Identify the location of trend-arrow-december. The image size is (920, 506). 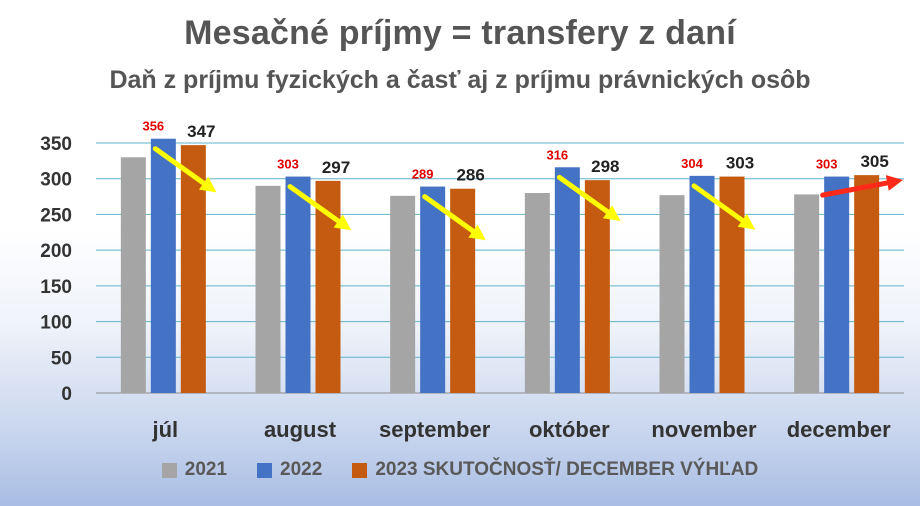
(861, 186).